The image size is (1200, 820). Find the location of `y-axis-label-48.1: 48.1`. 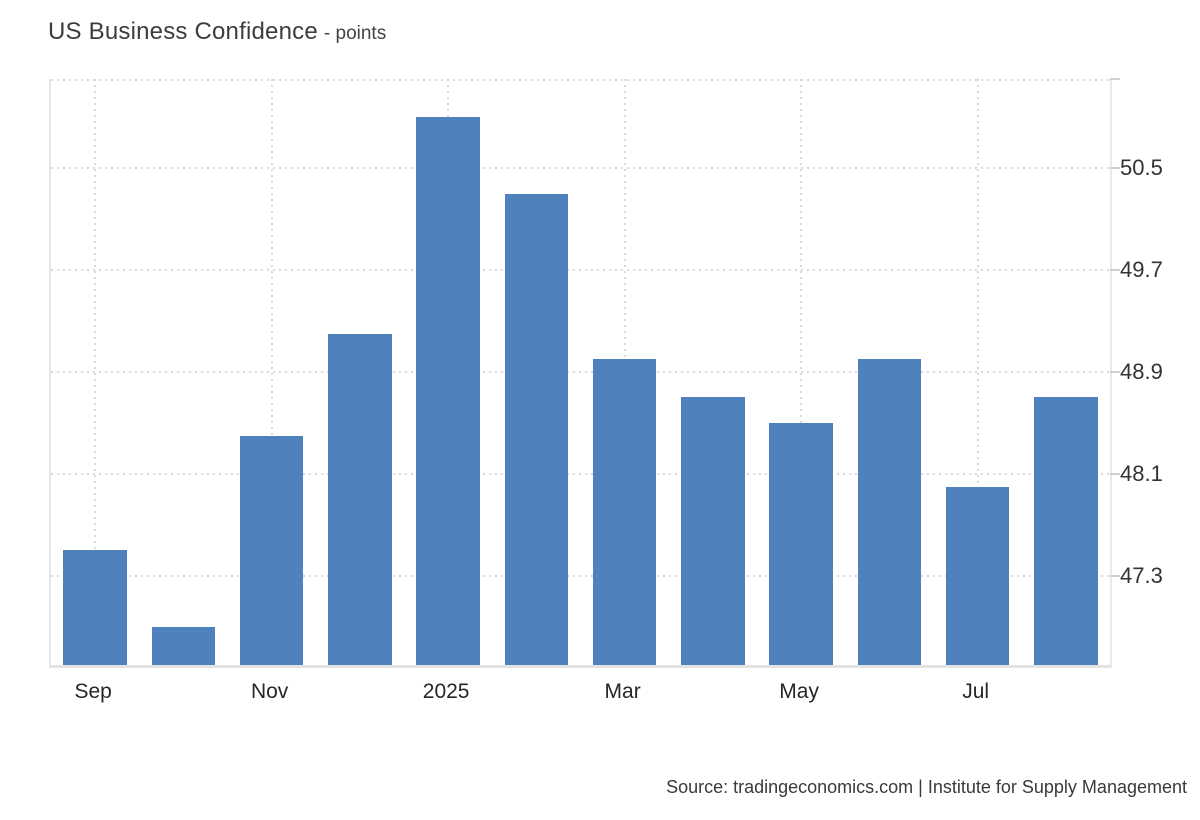

y-axis-label-48.1: 48.1 is located at coordinates (1141, 473).